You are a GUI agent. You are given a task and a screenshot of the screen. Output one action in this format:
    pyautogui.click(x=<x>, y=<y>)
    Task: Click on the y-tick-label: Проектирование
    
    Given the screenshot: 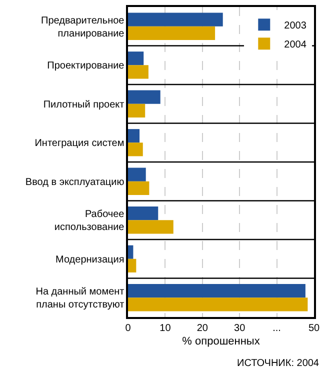 What is the action you would take?
    pyautogui.click(x=86, y=66)
    